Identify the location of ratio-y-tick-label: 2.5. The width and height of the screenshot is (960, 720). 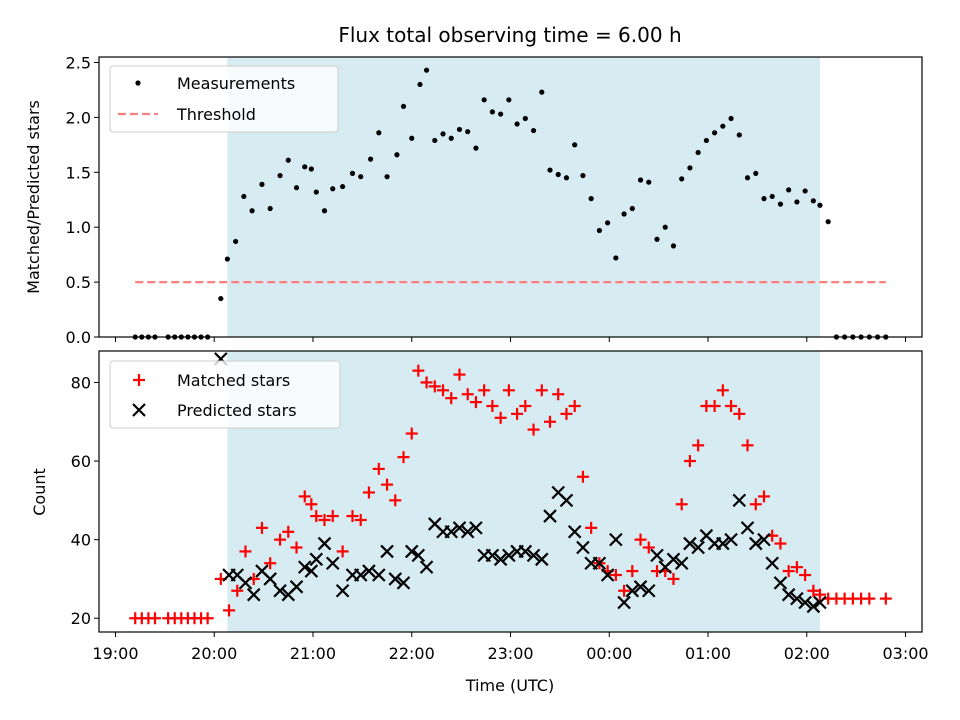
(78, 62).